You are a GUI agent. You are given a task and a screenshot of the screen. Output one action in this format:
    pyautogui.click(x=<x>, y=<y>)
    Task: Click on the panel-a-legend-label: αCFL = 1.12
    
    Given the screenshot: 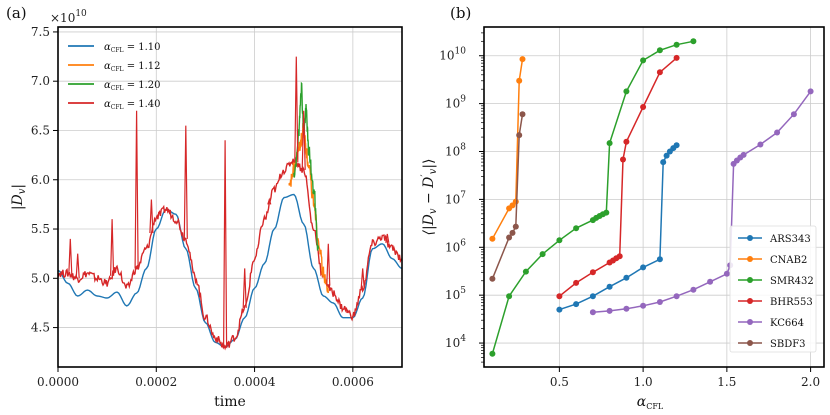 What is the action you would take?
    pyautogui.click(x=132, y=67)
    